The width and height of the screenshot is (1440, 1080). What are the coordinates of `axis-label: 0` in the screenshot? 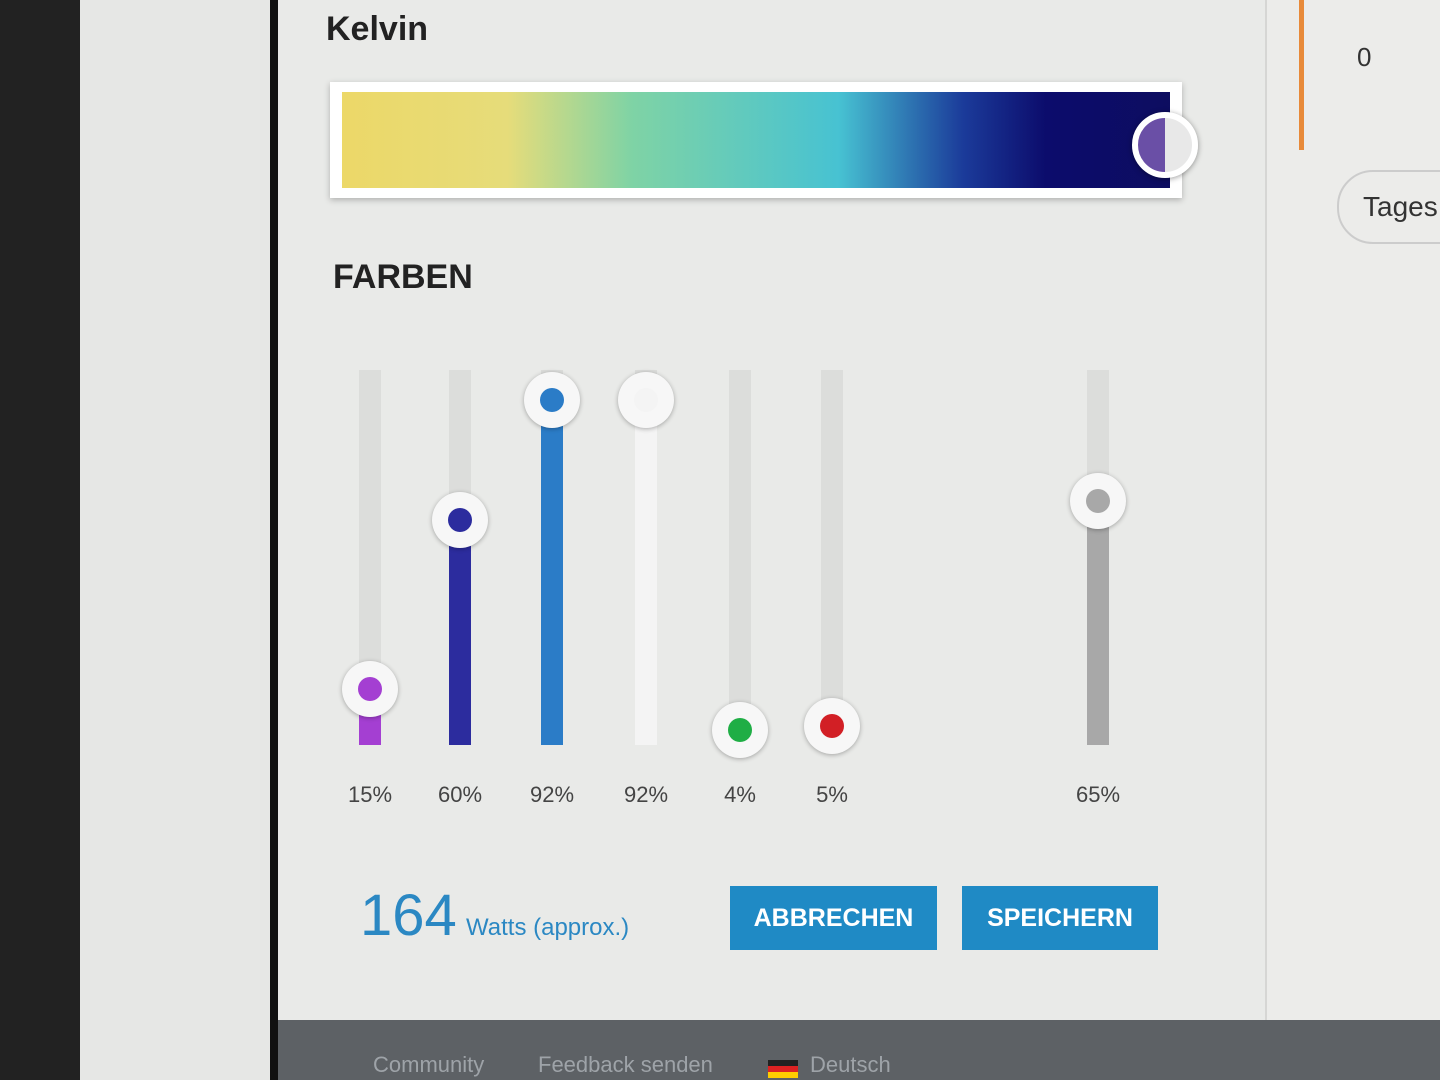 It's located at (1364, 57).